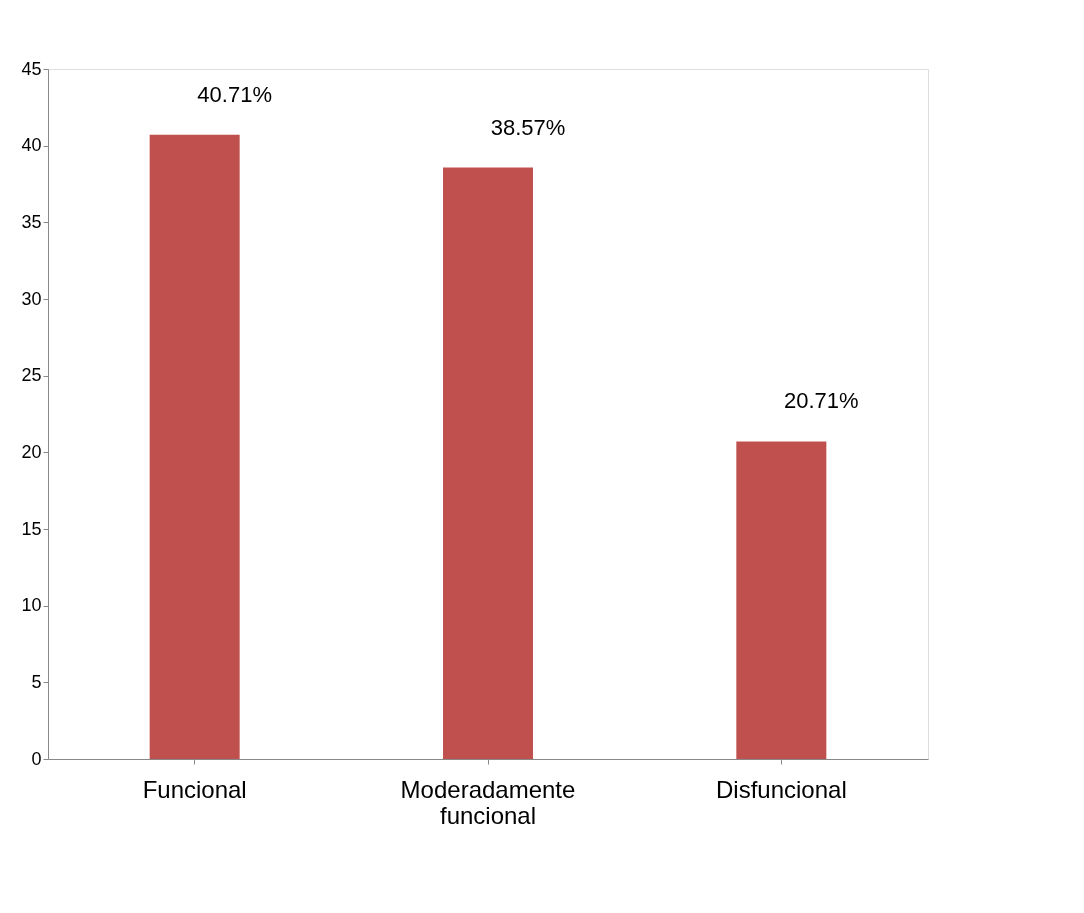  What do you see at coordinates (31, 68) in the screenshot?
I see `y-tick-label: 45` at bounding box center [31, 68].